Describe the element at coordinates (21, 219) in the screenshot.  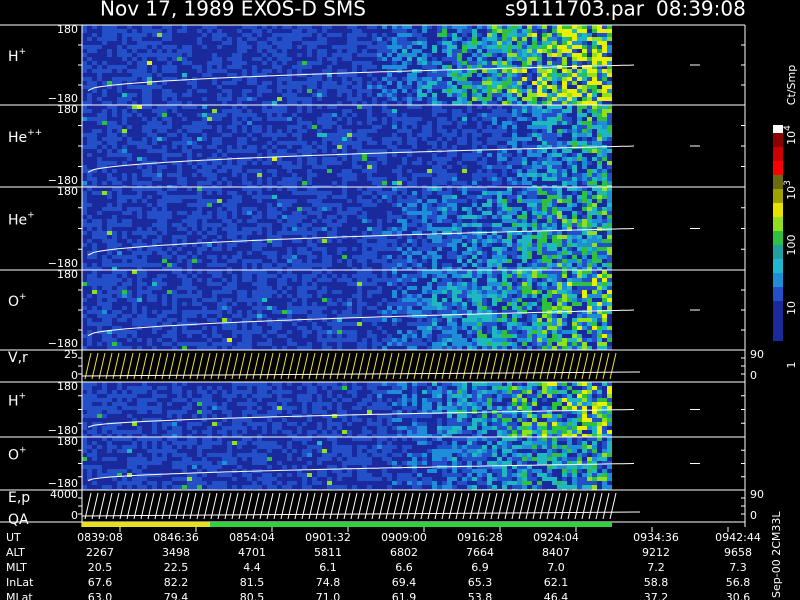
I see `panel-label: He+` at that location.